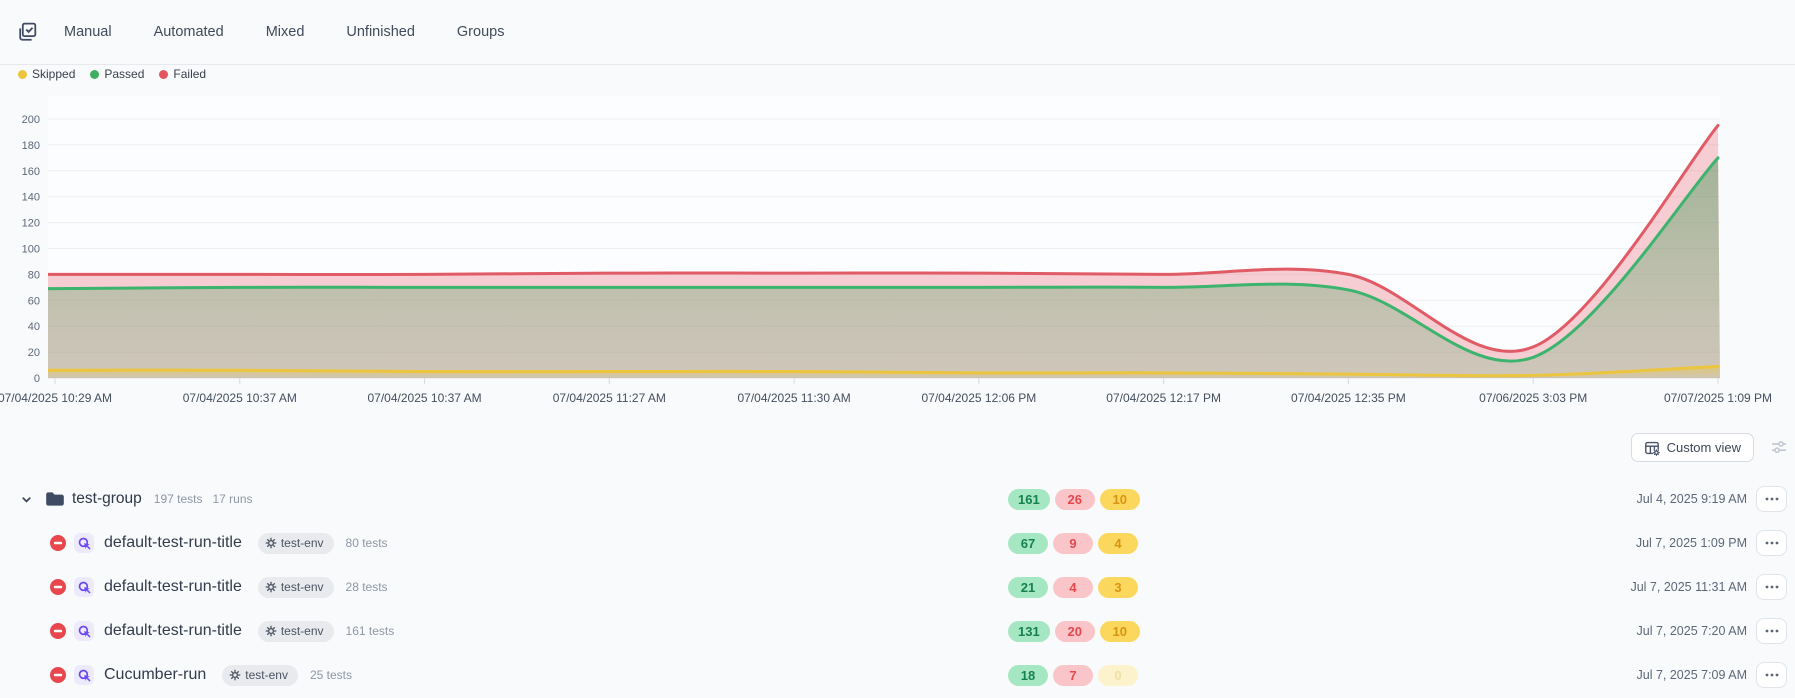 The width and height of the screenshot is (1795, 698). I want to click on passed-count-badge: 21, so click(1028, 587).